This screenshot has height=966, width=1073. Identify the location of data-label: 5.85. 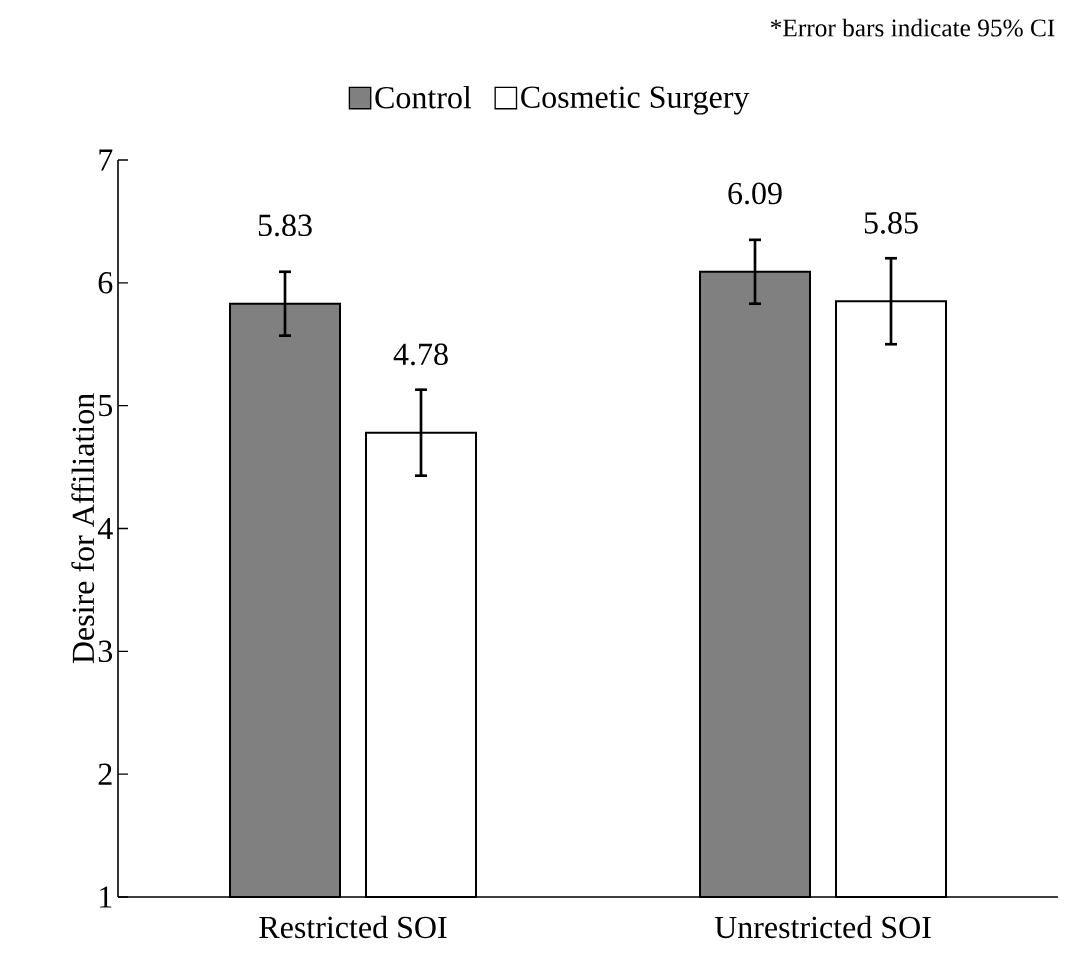
(891, 223).